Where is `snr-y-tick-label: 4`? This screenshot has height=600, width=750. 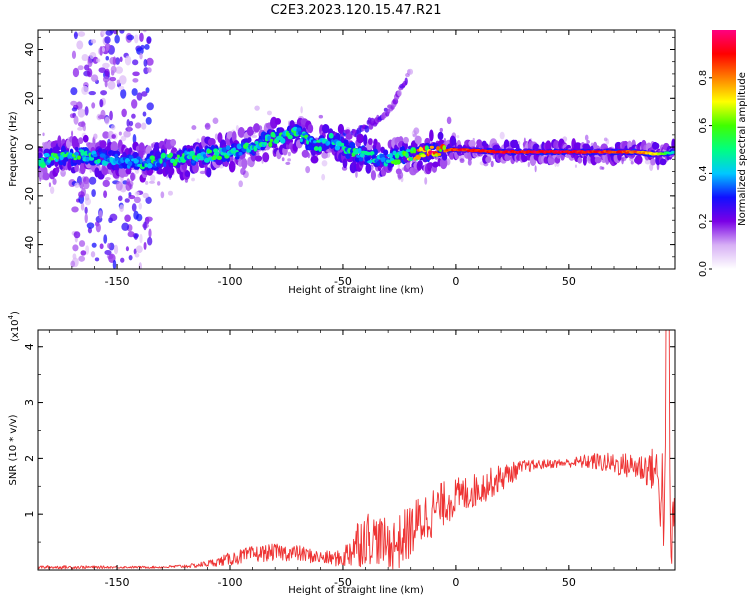
snr-y-tick-label: 4 is located at coordinates (29, 346).